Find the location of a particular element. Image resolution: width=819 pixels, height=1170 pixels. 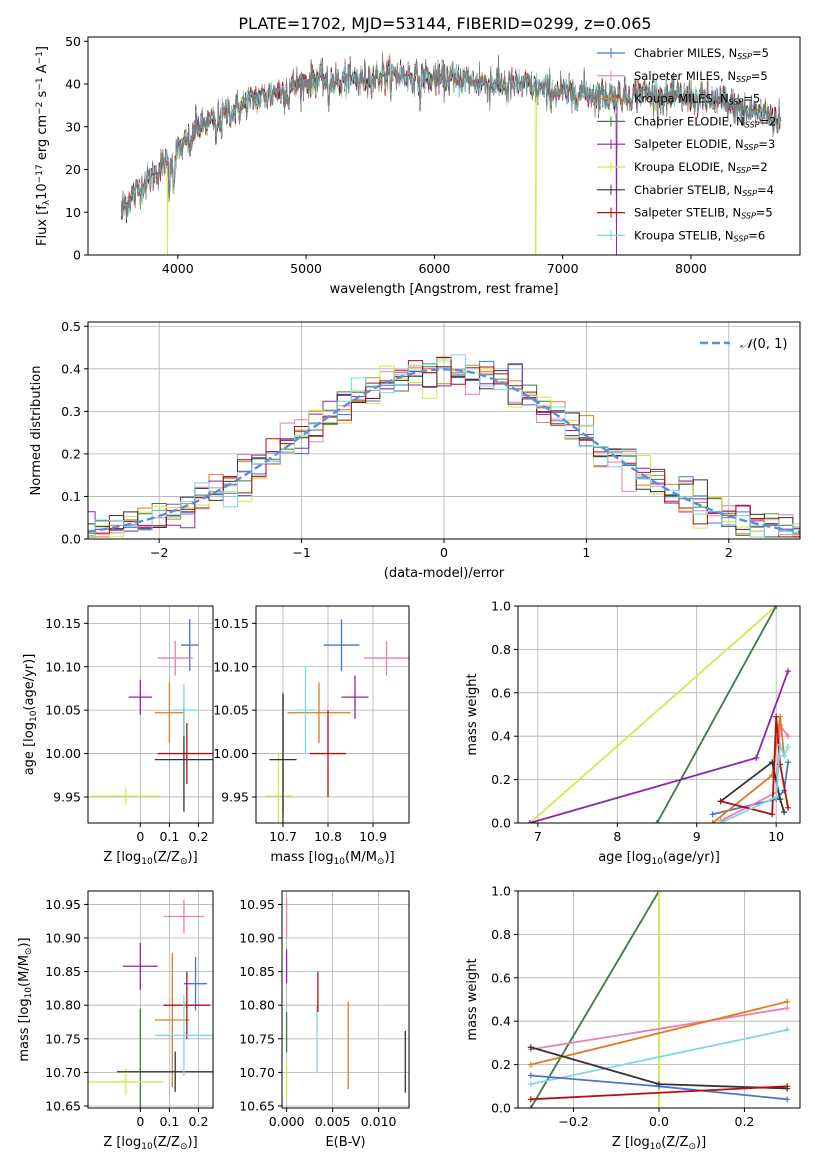

legend-label: Salpeter ELODIE, NSSP=3 is located at coordinates (704, 144).